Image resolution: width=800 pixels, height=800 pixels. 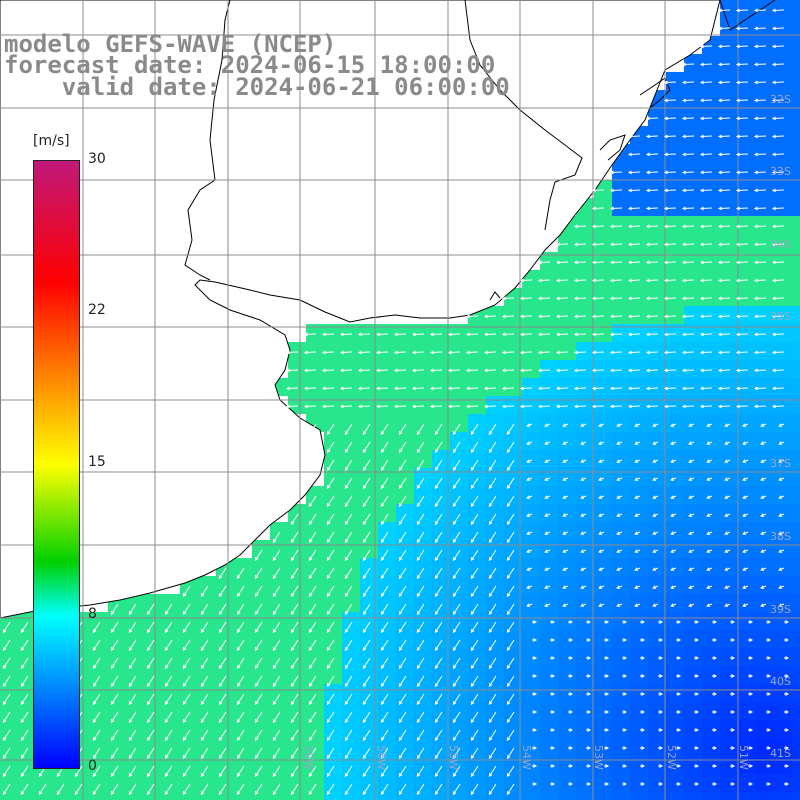 I want to click on lat-label: 39S, so click(x=780, y=609).